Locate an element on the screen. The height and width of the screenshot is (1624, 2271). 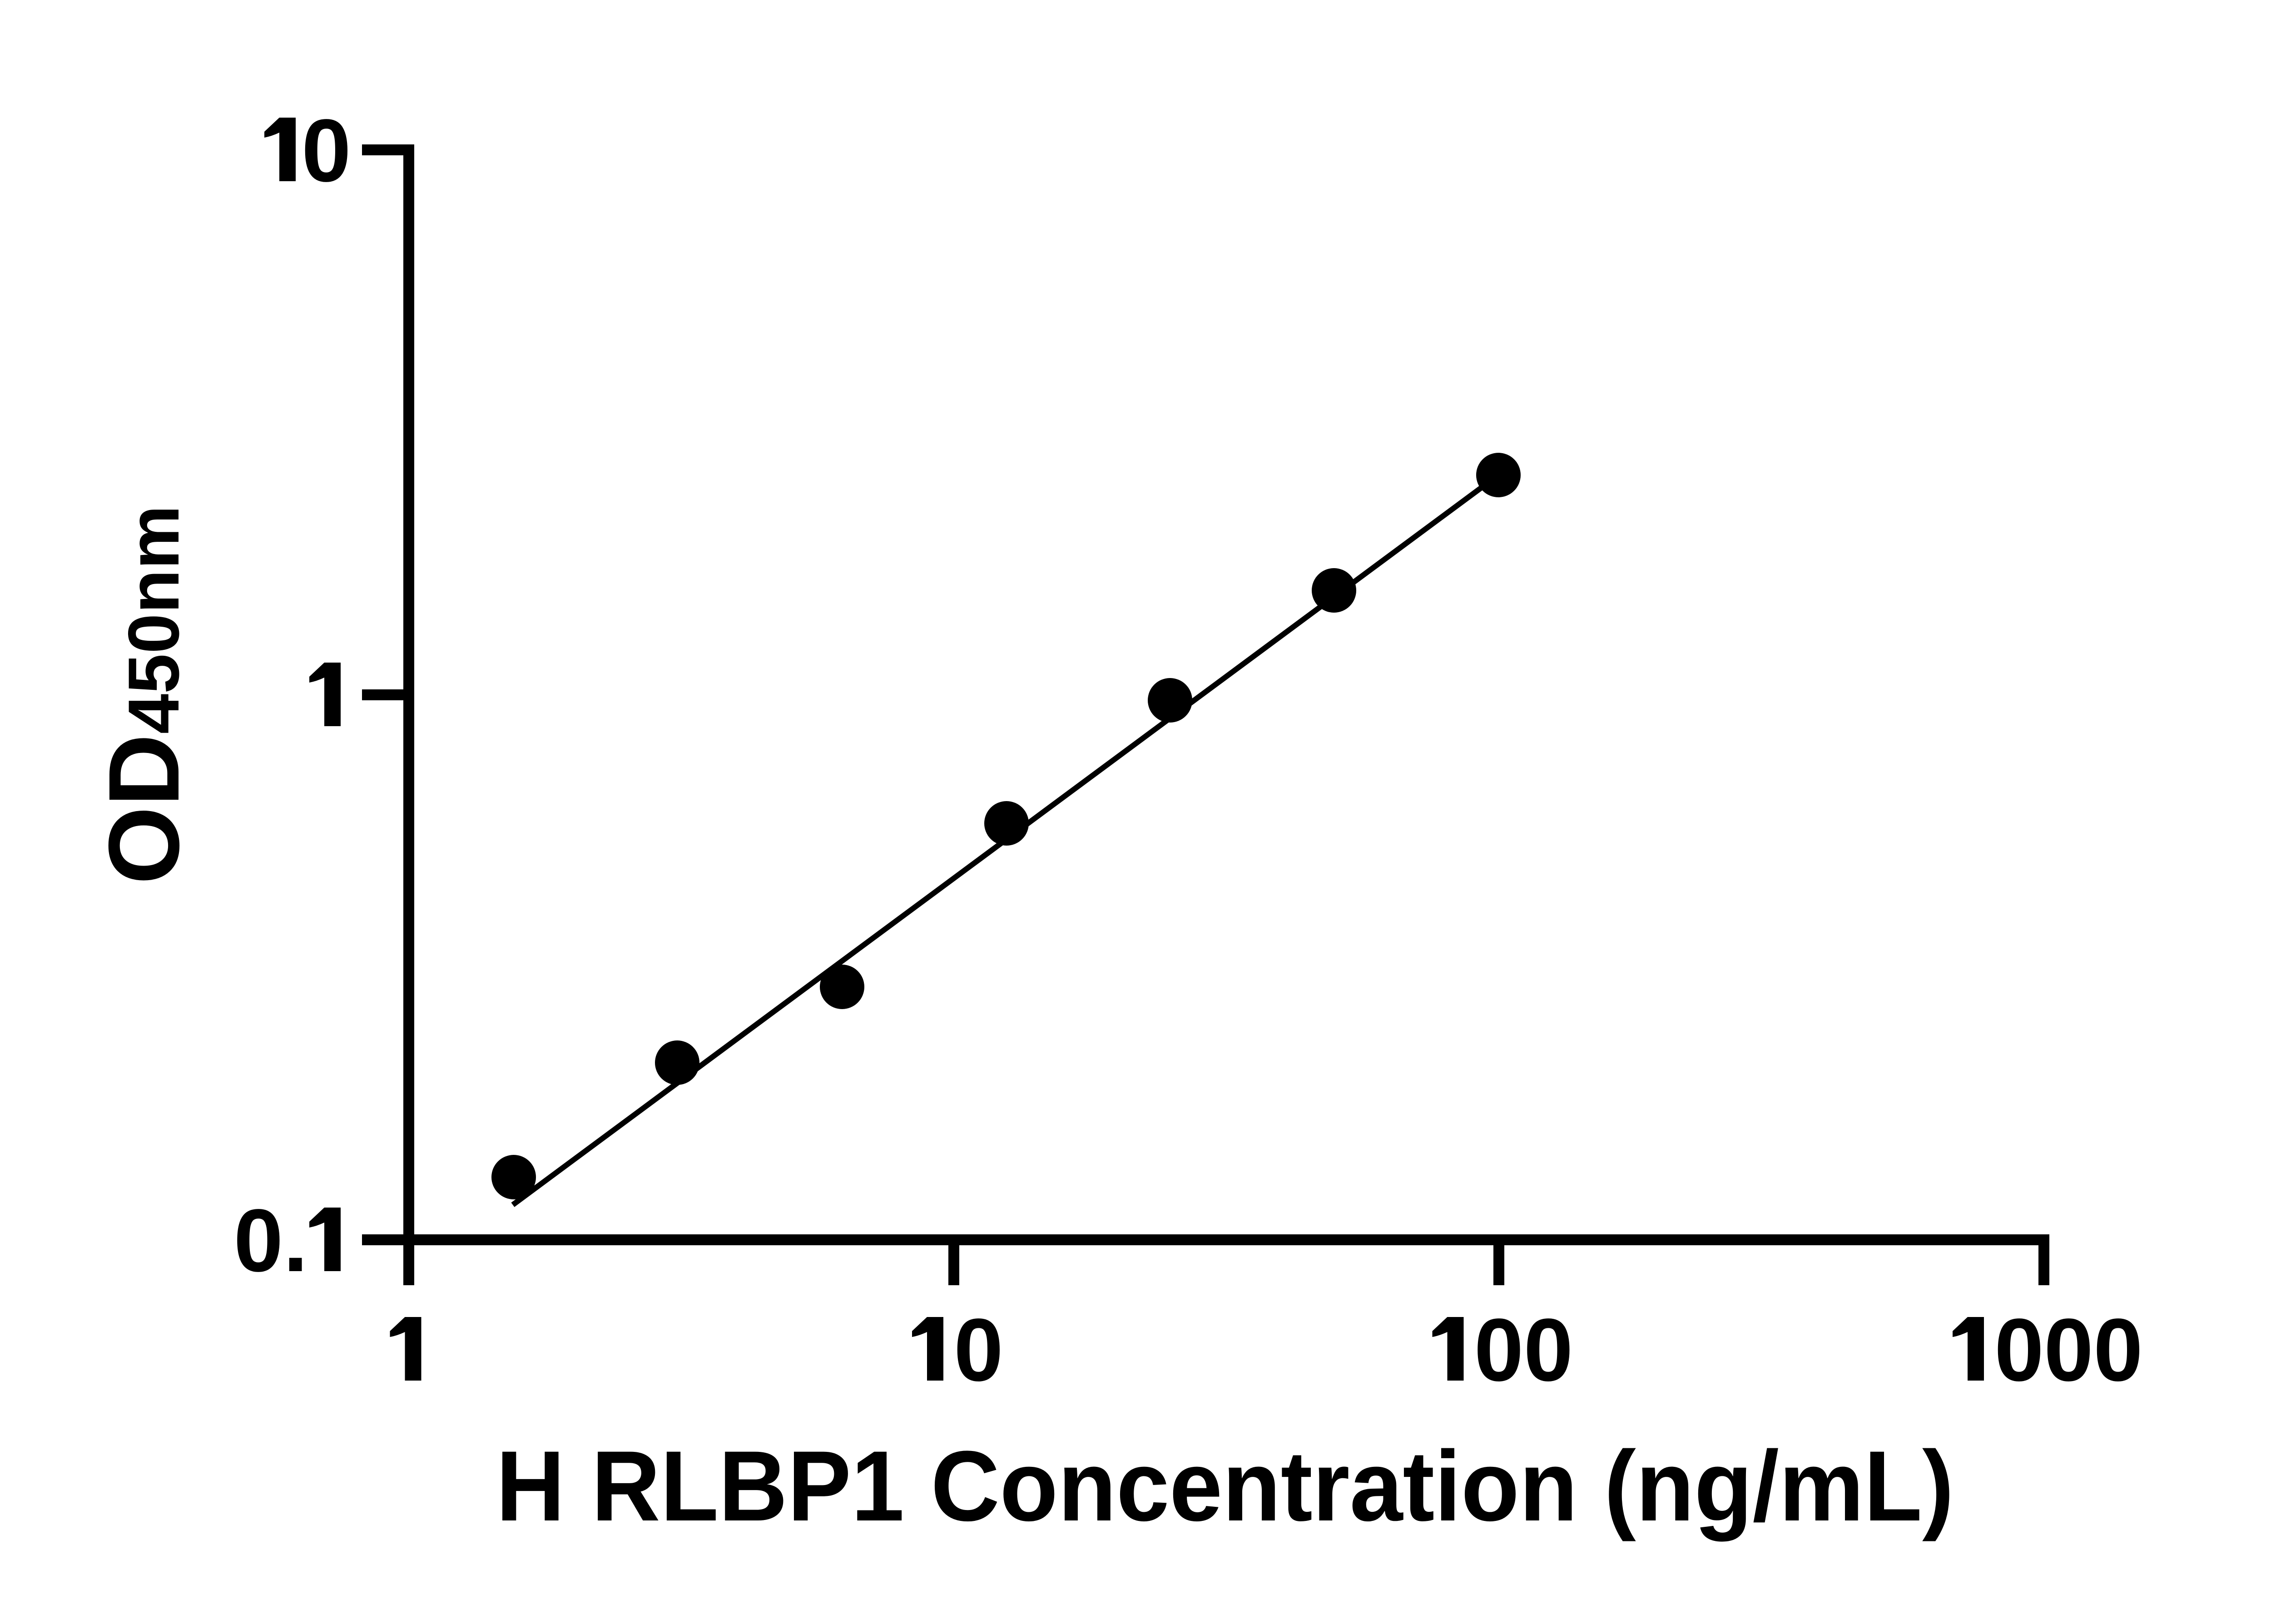
svg-text: 0. is located at coordinates (271, 1240).